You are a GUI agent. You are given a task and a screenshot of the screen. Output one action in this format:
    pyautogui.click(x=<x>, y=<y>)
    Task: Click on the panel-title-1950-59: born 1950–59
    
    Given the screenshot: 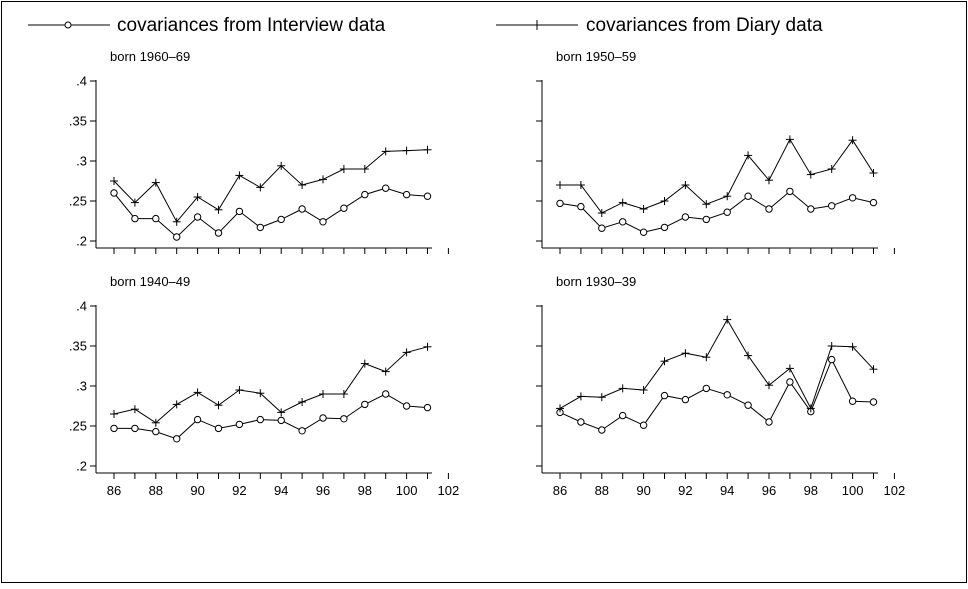 What is the action you would take?
    pyautogui.click(x=596, y=56)
    